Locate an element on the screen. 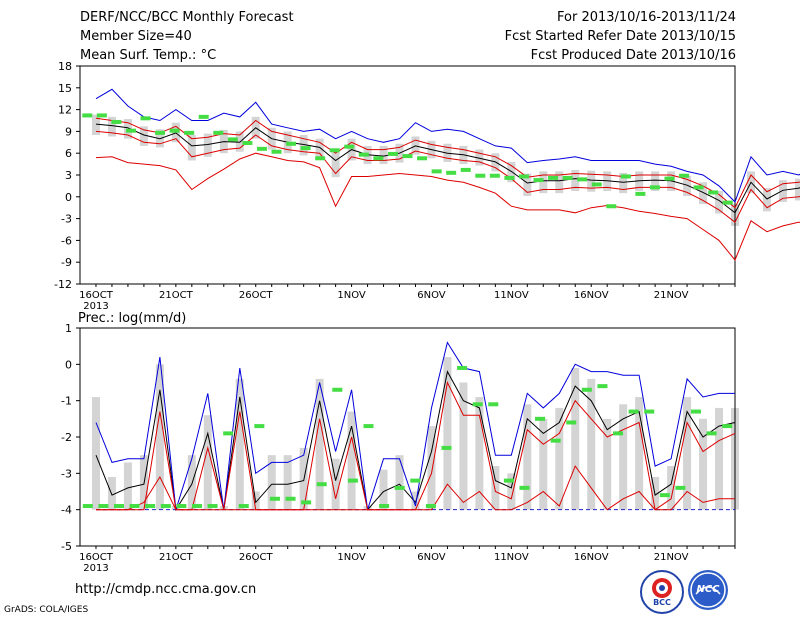 Image resolution: width=800 pixels, height=618 pixels. x-tick-label: 26OCT is located at coordinates (256, 557).